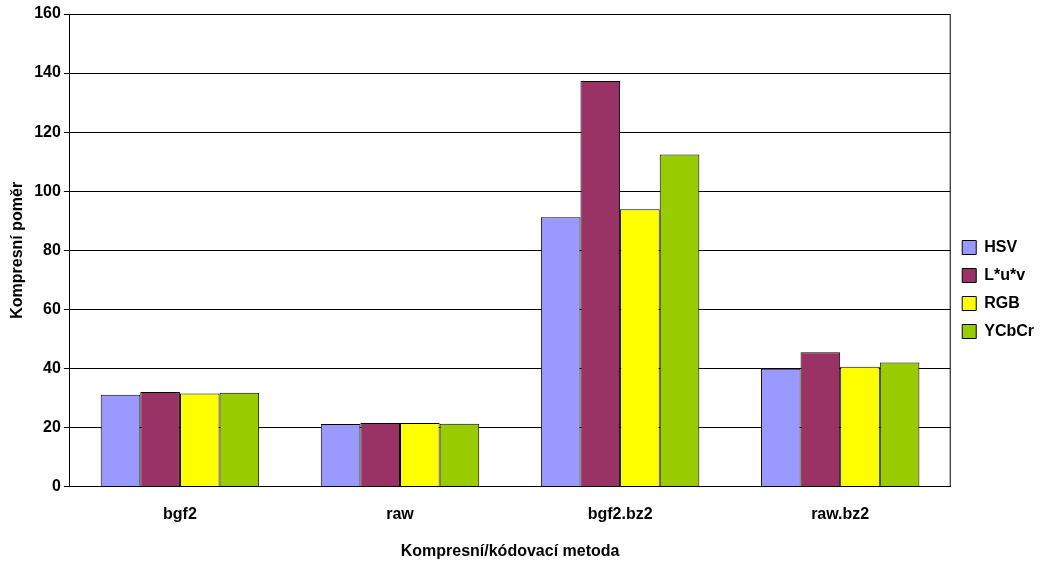  Describe the element at coordinates (1002, 302) in the screenshot. I see `legend-label: RGB` at that location.